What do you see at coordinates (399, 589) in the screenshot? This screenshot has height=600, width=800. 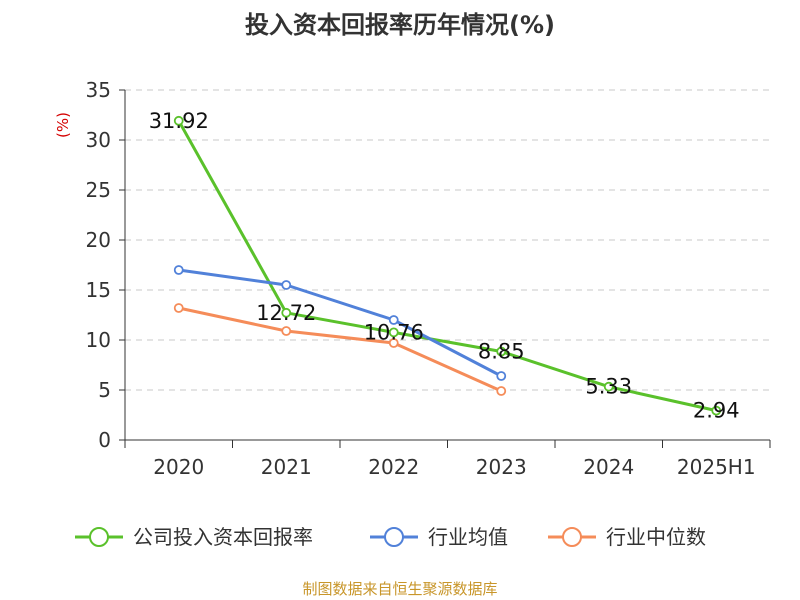 I see `source-note: 制图数据来自恒生聚源数据库` at bounding box center [399, 589].